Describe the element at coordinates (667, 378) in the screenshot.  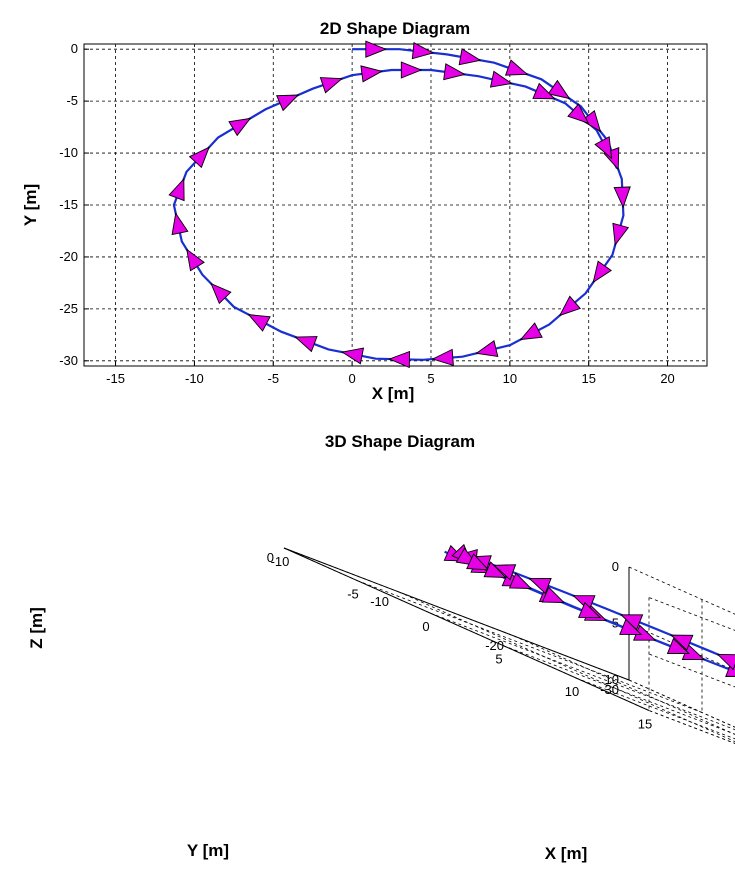
I see `x-tick-label: 20` at that location.